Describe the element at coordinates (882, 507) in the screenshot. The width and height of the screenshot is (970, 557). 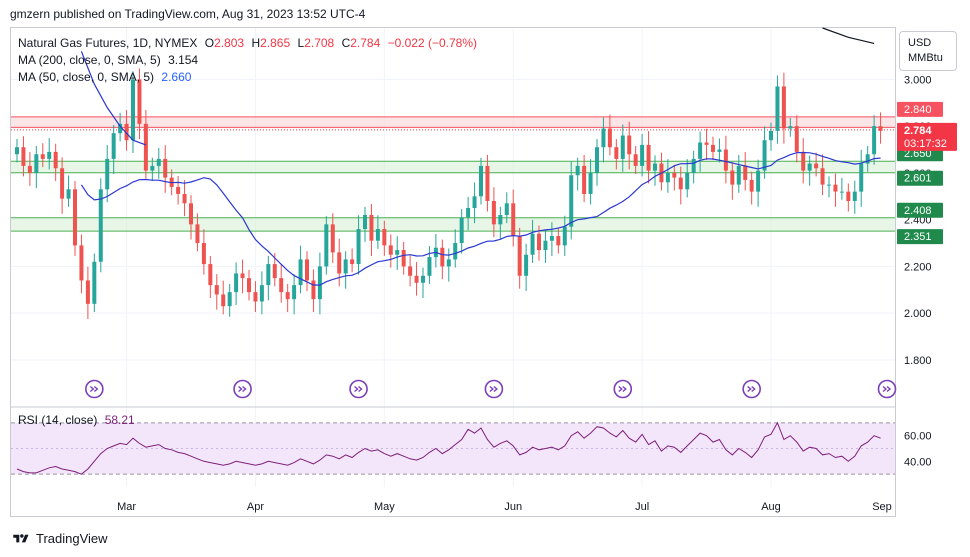
I see `time-tick-label: Sep` at that location.